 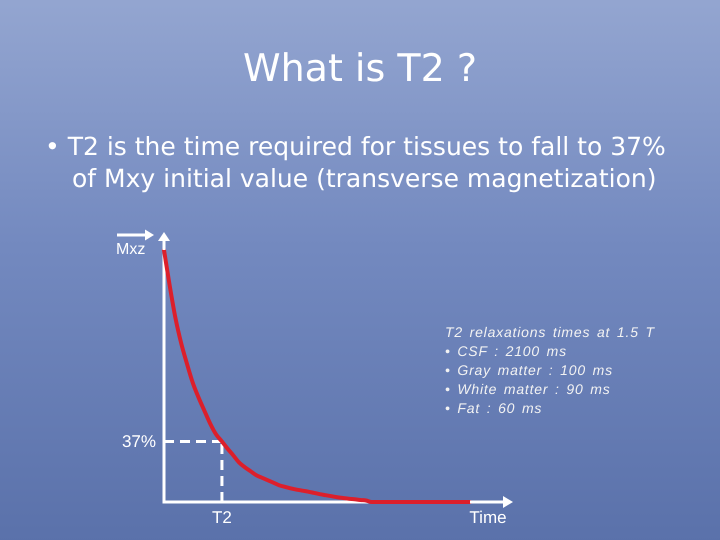 I want to click on annotation: • CSF : 2100 ms, so click(x=506, y=351).